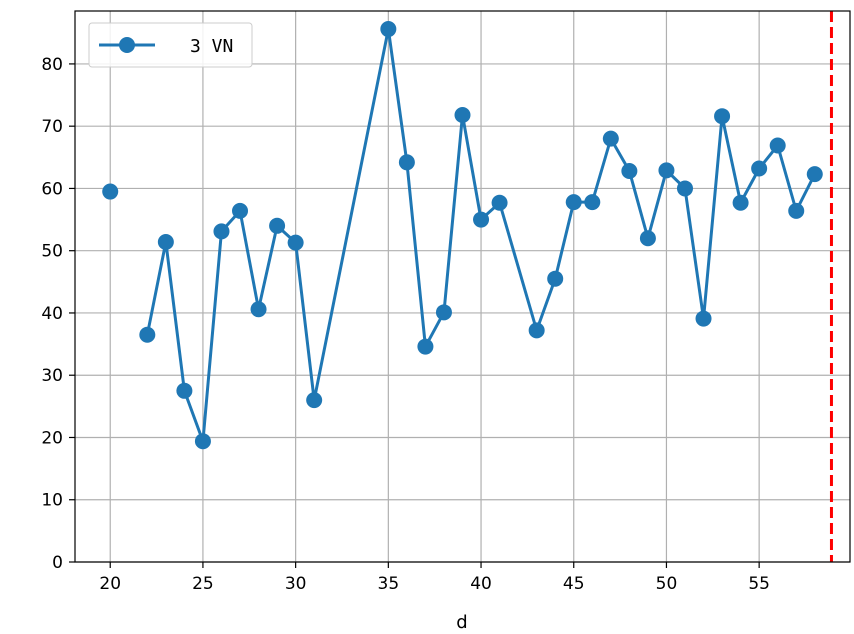 This screenshot has height=634, width=854. I want to click on y-tick-label: 80, so click(52, 65).